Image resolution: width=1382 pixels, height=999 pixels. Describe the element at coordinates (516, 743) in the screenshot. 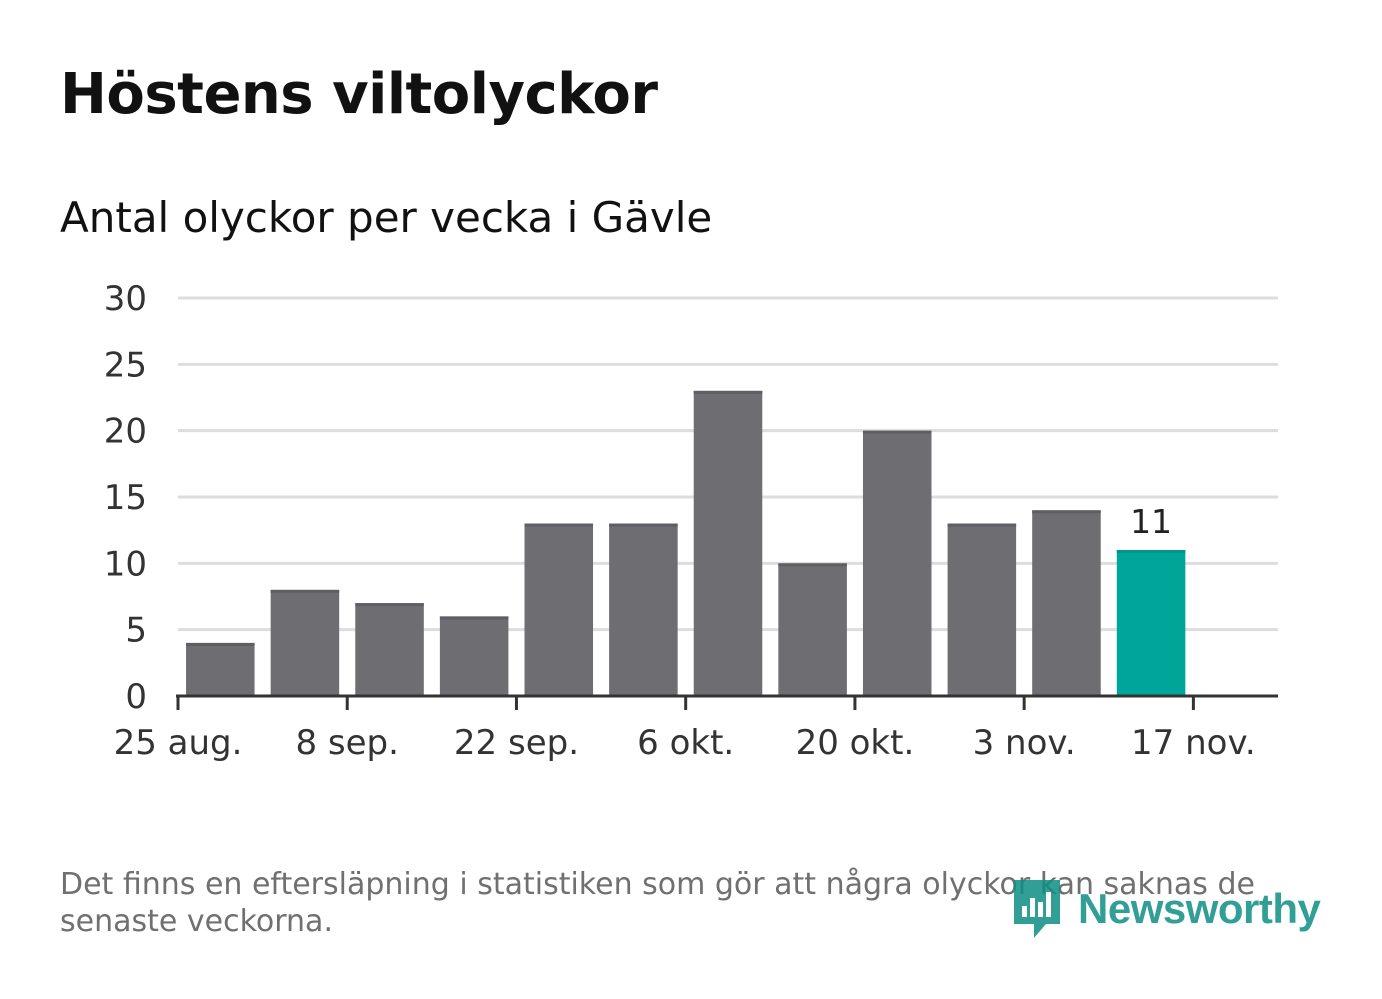

I see `x-tick-label: 22 sep.` at that location.